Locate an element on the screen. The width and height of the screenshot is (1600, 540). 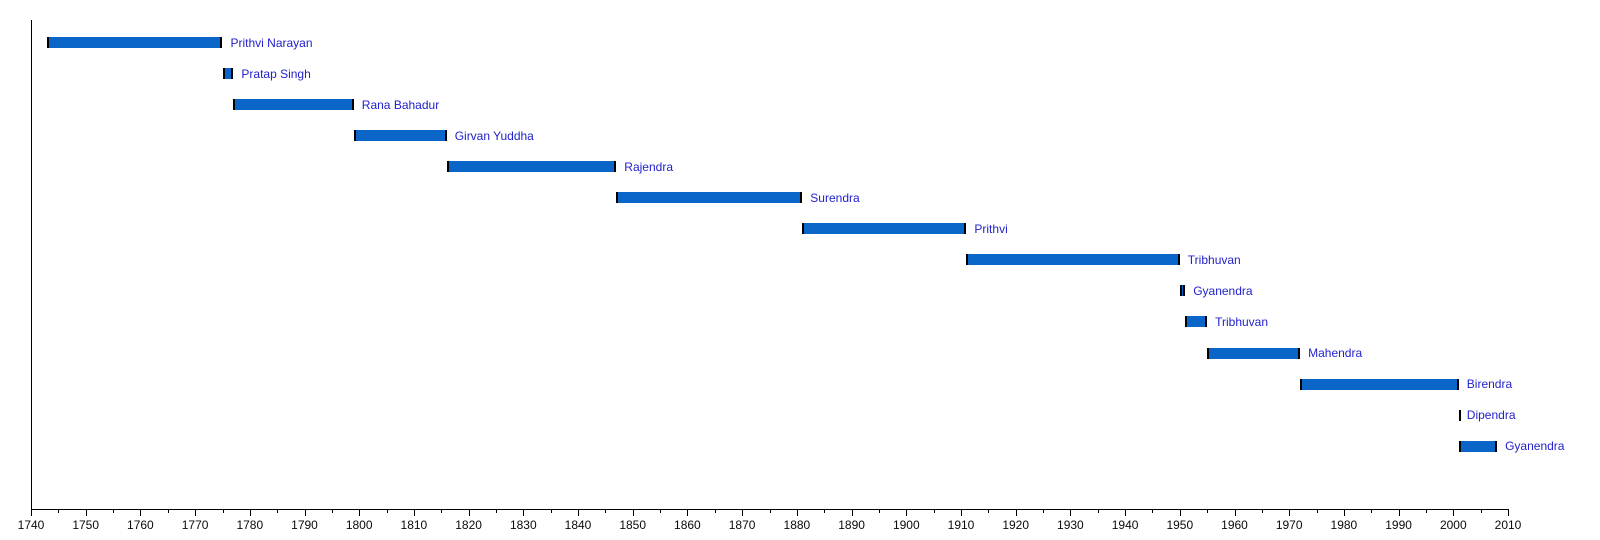
x-tick-label: 1840 is located at coordinates (578, 525).